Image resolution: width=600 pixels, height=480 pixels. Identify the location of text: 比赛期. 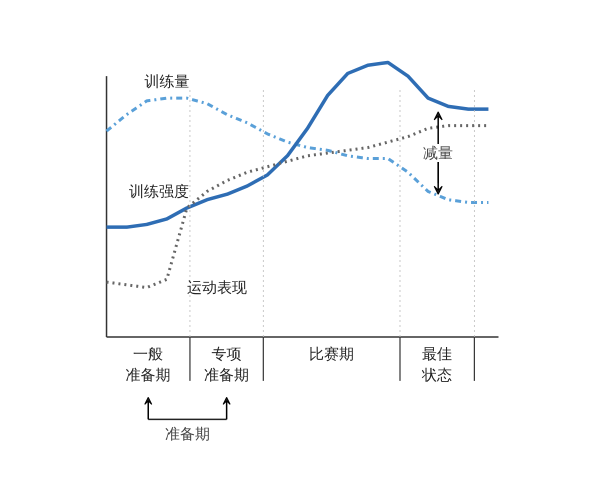
(331, 354).